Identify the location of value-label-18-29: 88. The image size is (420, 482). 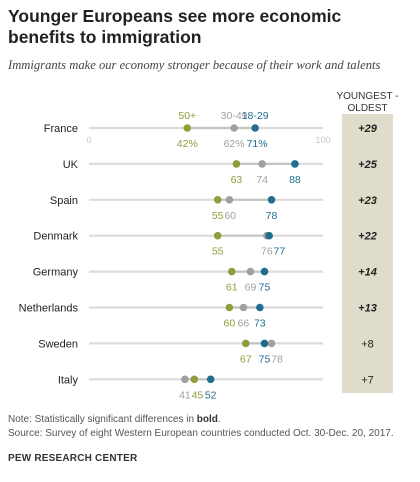
(295, 180).